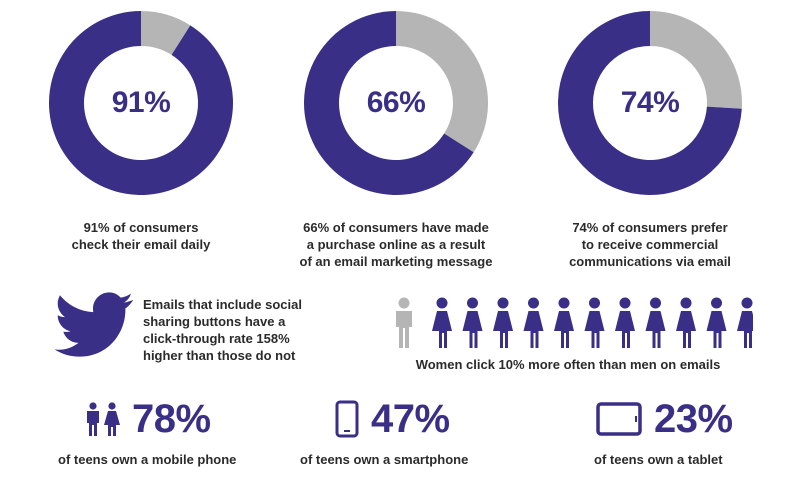  Describe the element at coordinates (658, 459) in the screenshot. I see `teen-tablet-caption: of teens own a tablet` at that location.